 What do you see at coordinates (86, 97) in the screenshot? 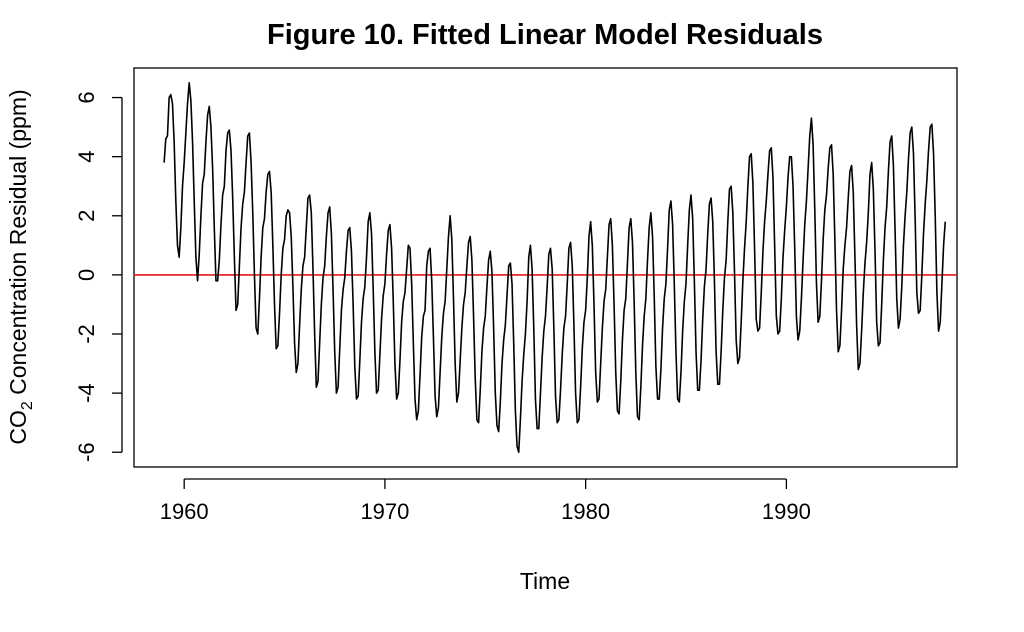
I see `y-tick-label: 6` at bounding box center [86, 97].